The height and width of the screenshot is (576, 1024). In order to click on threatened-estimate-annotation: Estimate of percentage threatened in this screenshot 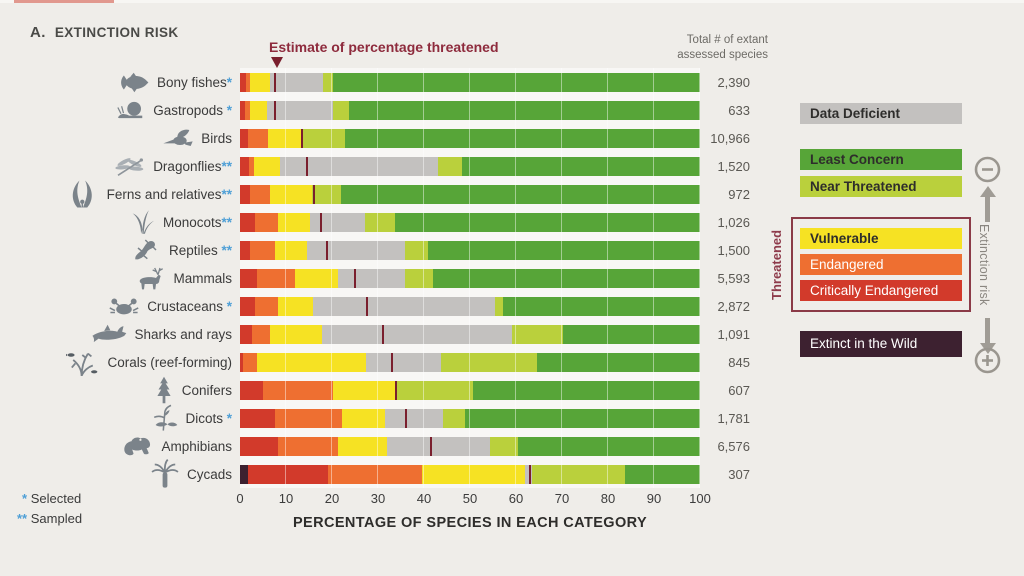, I will do `click(384, 47)`.